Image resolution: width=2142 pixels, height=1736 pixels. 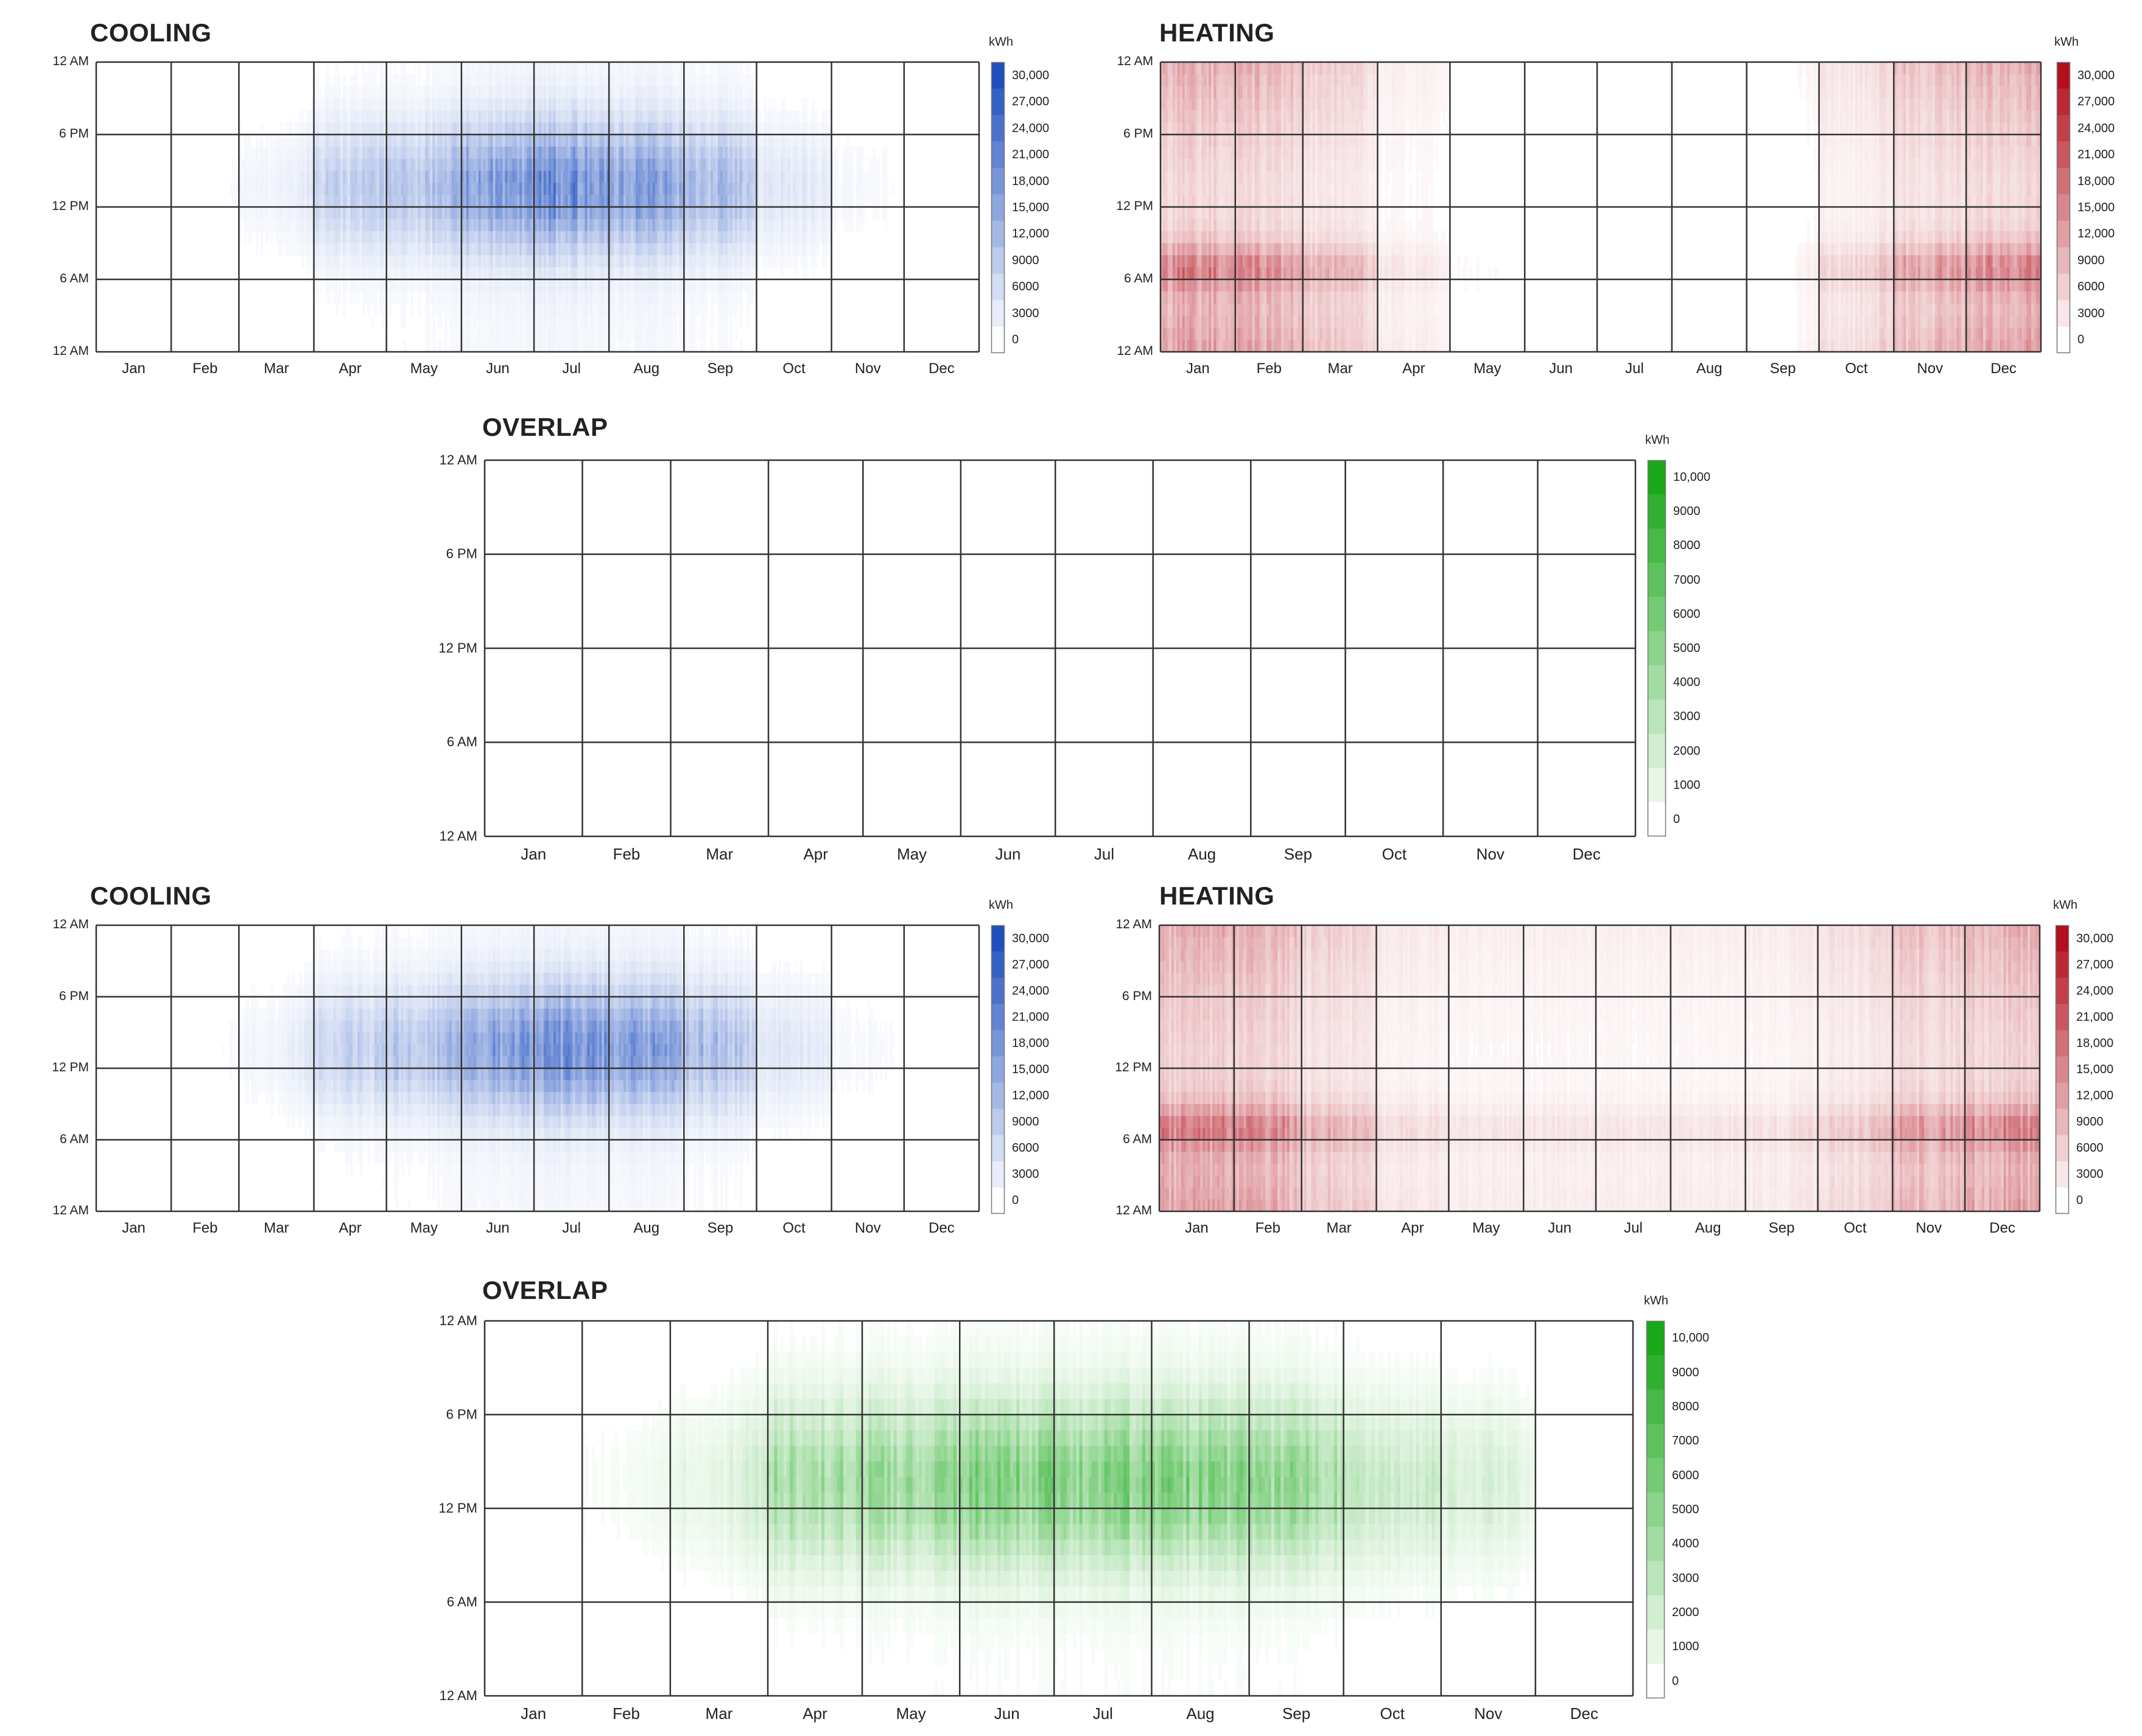 What do you see at coordinates (1030, 155) in the screenshot?
I see `colorbar-tick-label: 21,000` at bounding box center [1030, 155].